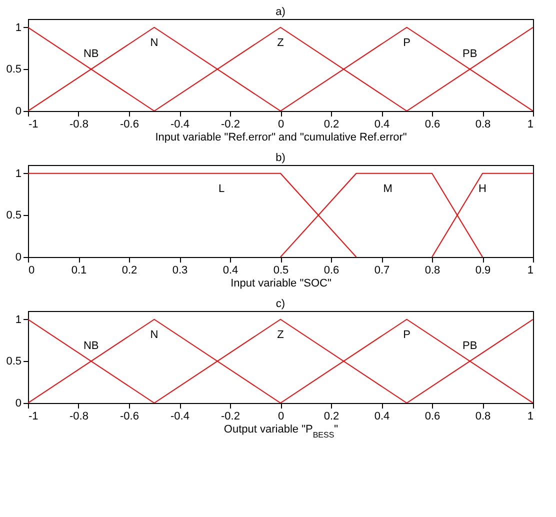  Describe the element at coordinates (281, 138) in the screenshot. I see `x-axis-title: Input variable "Ref.error" and "cumulative Ref.error"` at that location.